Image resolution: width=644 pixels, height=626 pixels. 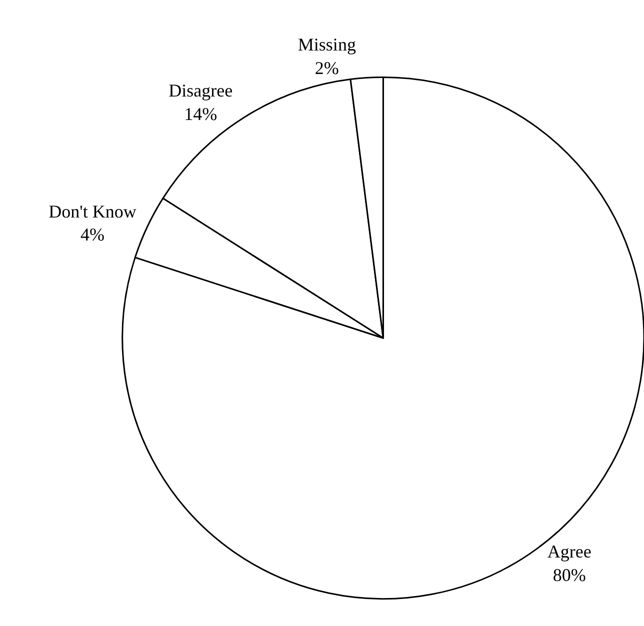 What do you see at coordinates (200, 90) in the screenshot?
I see `slice-label: Disagree` at bounding box center [200, 90].